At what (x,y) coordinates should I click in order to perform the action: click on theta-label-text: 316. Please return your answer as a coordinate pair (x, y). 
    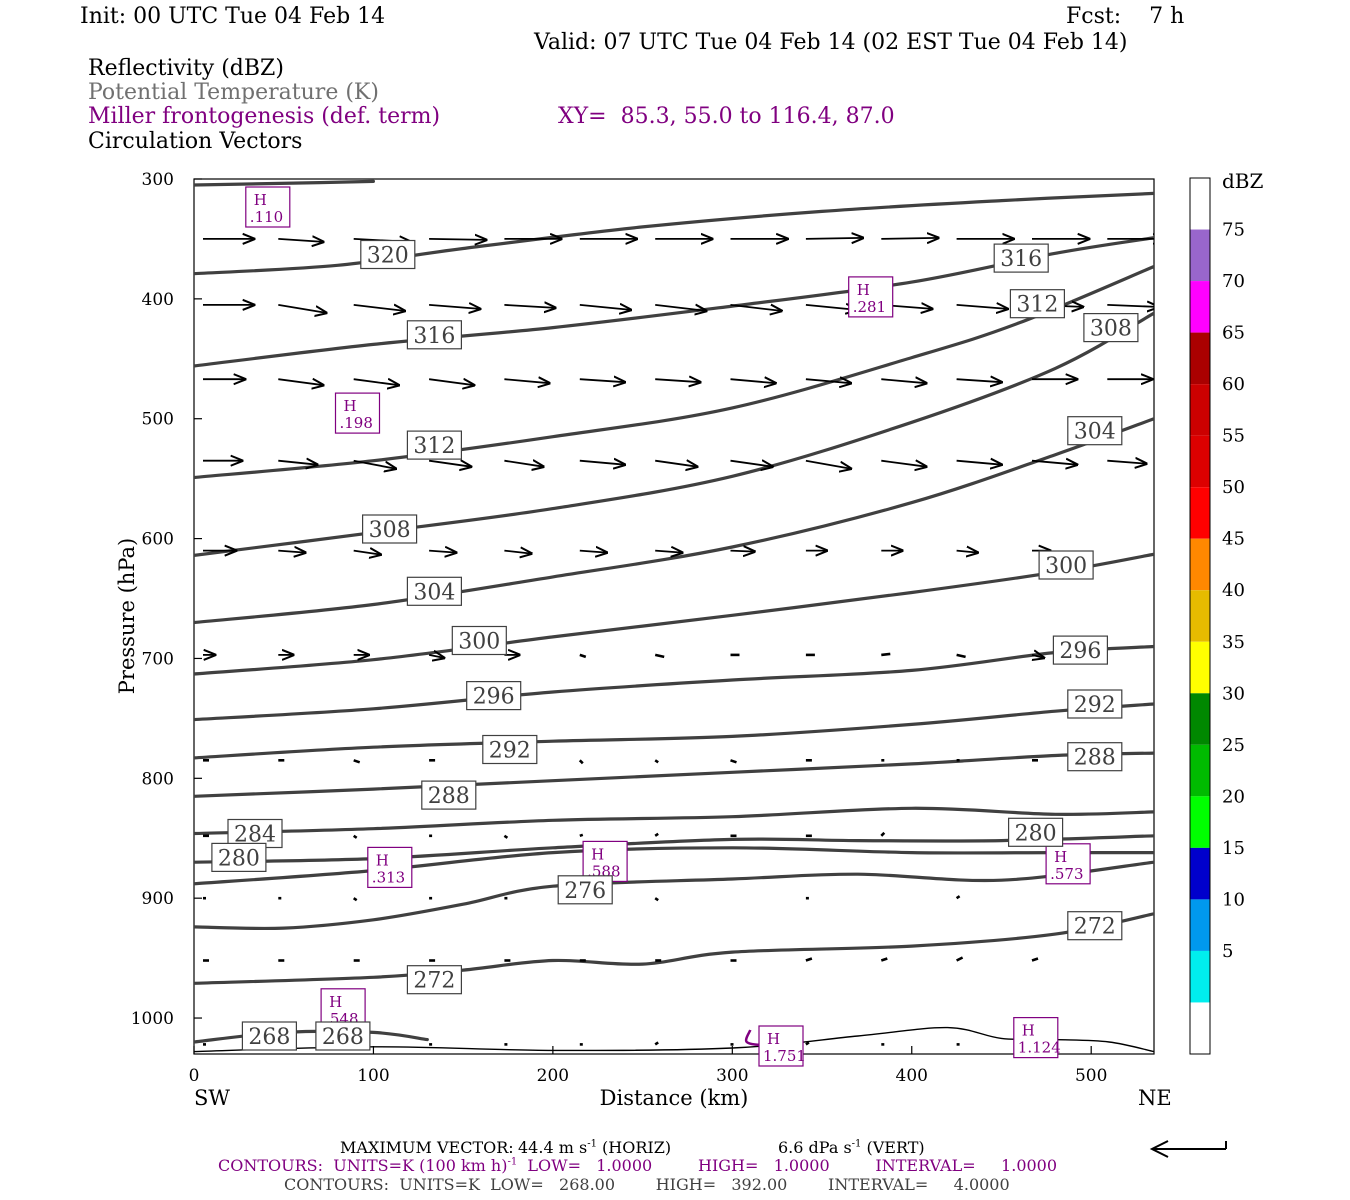
    Looking at the image, I should click on (1021, 259).